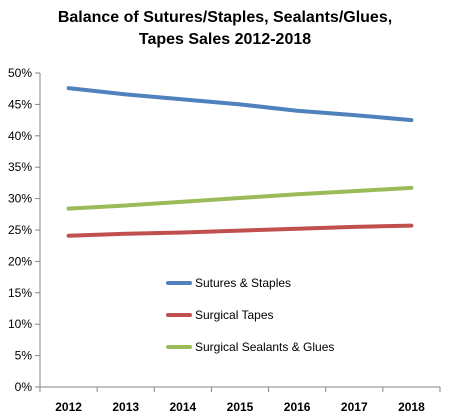 The height and width of the screenshot is (418, 455). What do you see at coordinates (20, 167) in the screenshot?
I see `y-tick-label: 35%` at bounding box center [20, 167].